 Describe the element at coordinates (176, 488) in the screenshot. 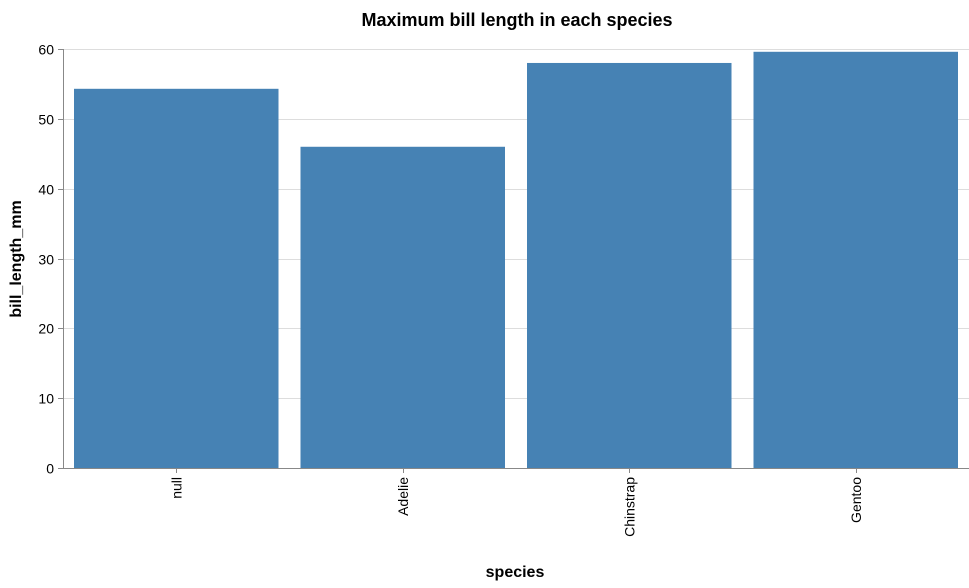

I see `x-tick-label: null` at that location.